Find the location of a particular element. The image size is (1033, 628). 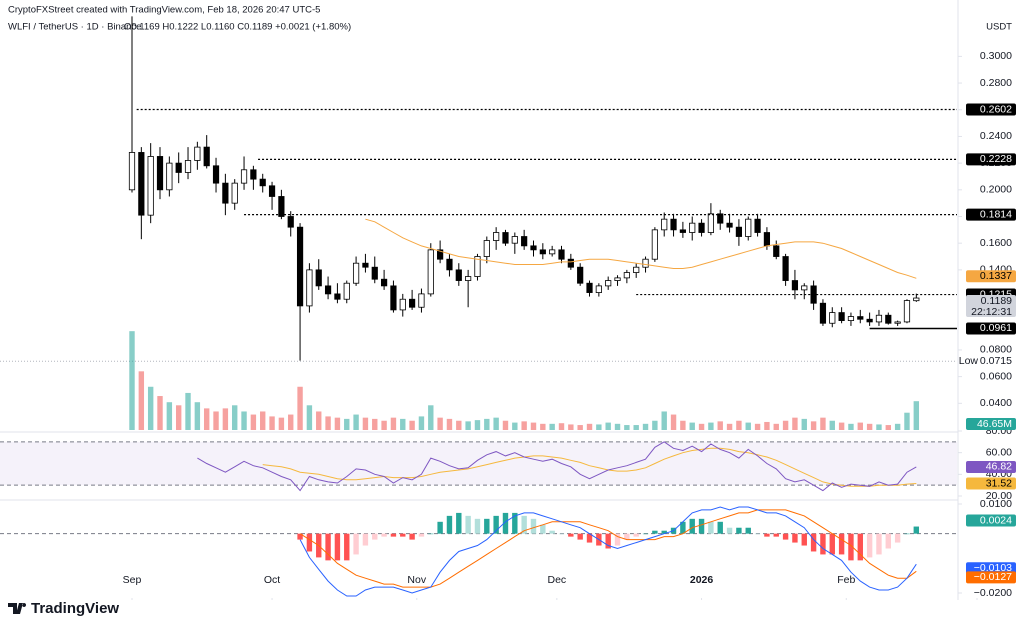

x-tick-label: Oct is located at coordinates (272, 580).